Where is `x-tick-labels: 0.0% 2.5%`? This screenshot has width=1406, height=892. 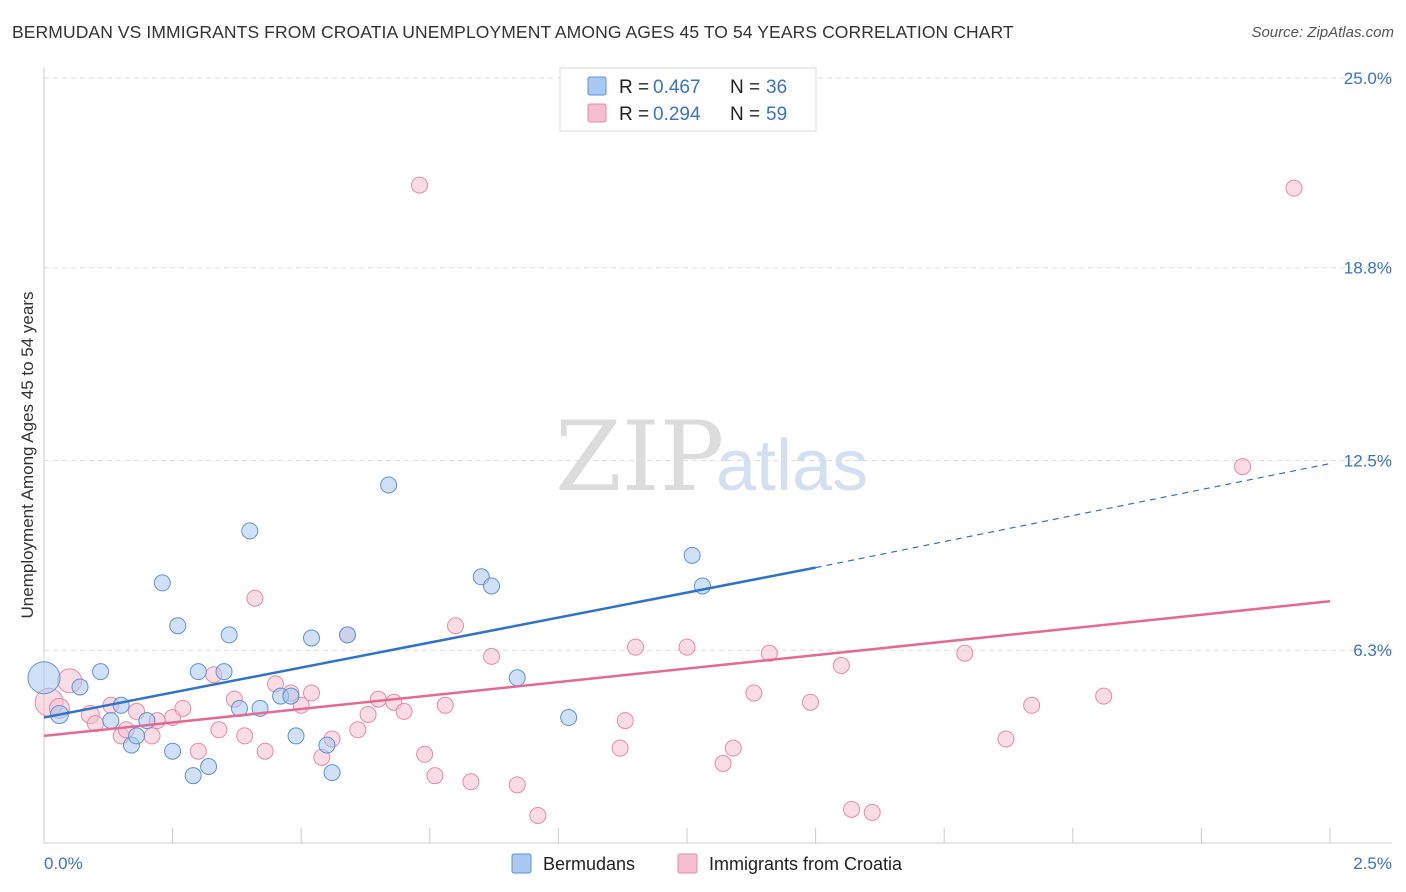
x-tick-labels: 0.0% 2.5% is located at coordinates (718, 863).